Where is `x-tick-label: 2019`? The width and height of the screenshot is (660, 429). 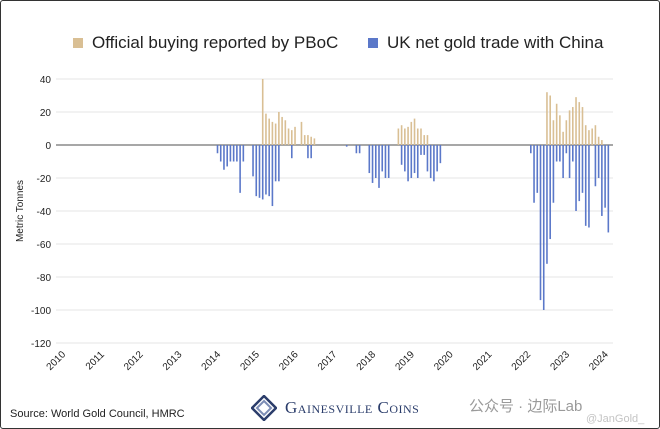 x-tick-label: 2019 is located at coordinates (405, 361).